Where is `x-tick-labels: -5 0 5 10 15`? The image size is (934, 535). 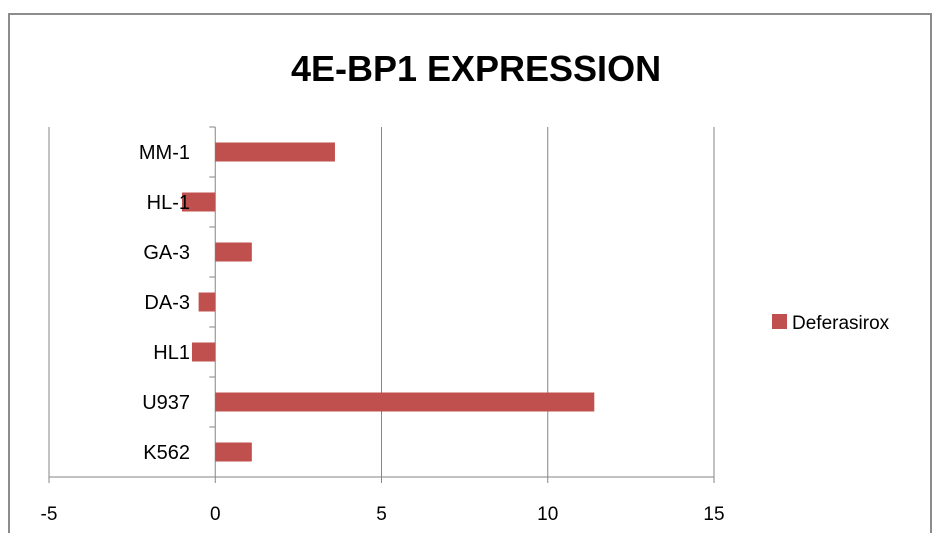 x-tick-labels: -5 0 5 10 15 is located at coordinates (383, 514).